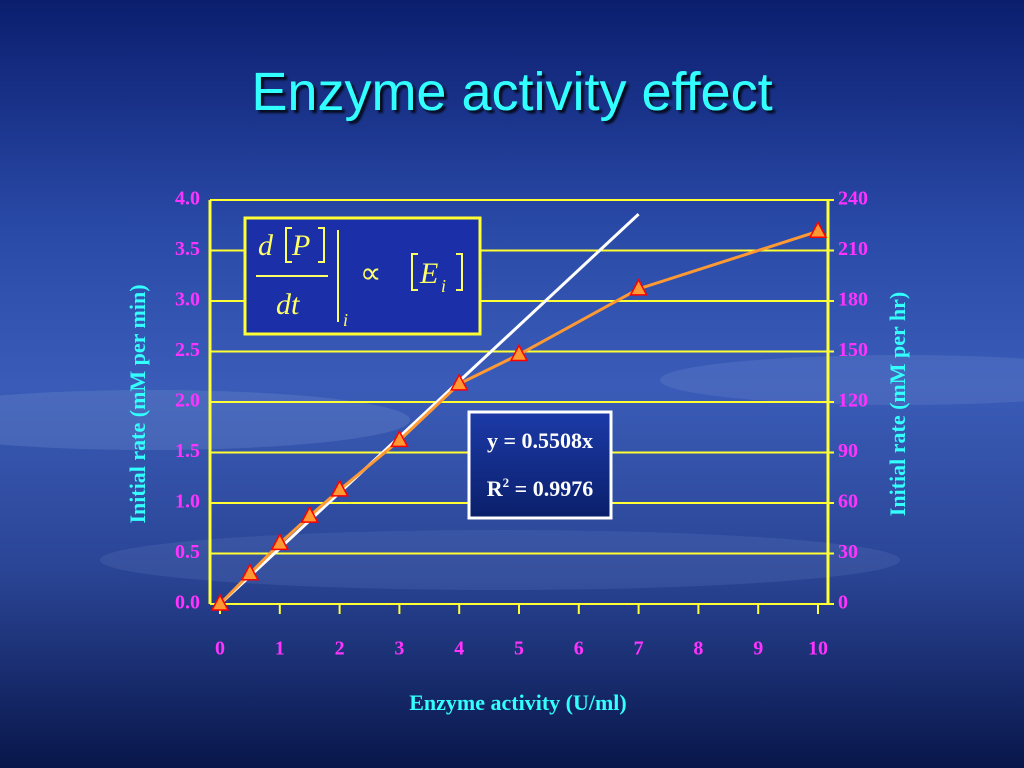 The width and height of the screenshot is (1024, 768). Describe the element at coordinates (399, 649) in the screenshot. I see `x-tick-label: 3` at that location.